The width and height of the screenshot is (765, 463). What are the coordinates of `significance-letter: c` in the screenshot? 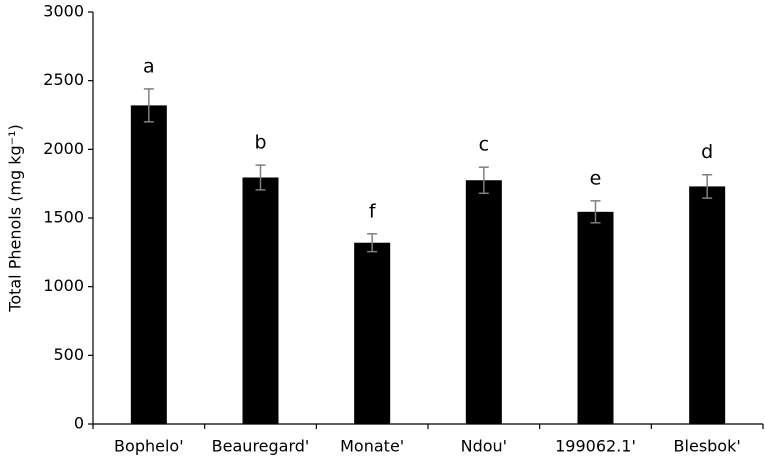 It's located at (484, 145).